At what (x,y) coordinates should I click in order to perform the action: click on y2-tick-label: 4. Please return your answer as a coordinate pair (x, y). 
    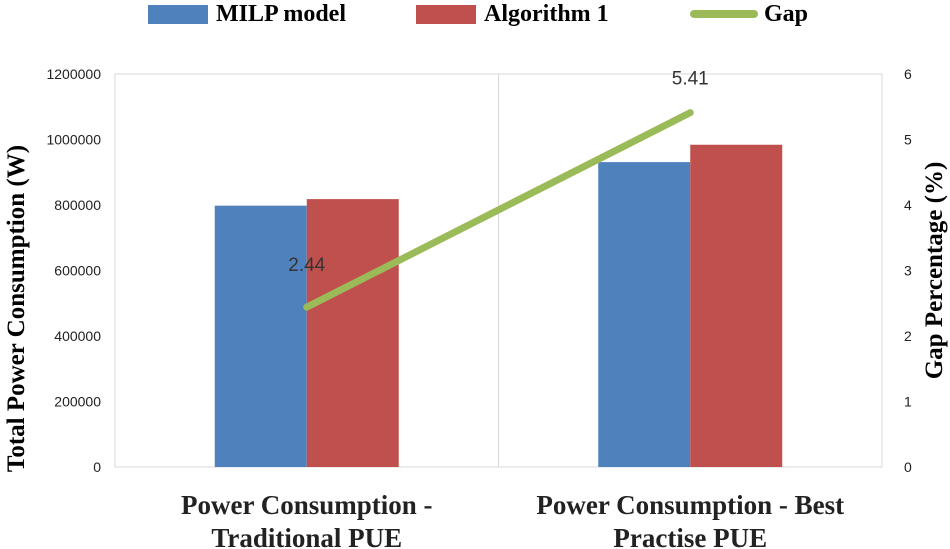
    Looking at the image, I should click on (908, 205).